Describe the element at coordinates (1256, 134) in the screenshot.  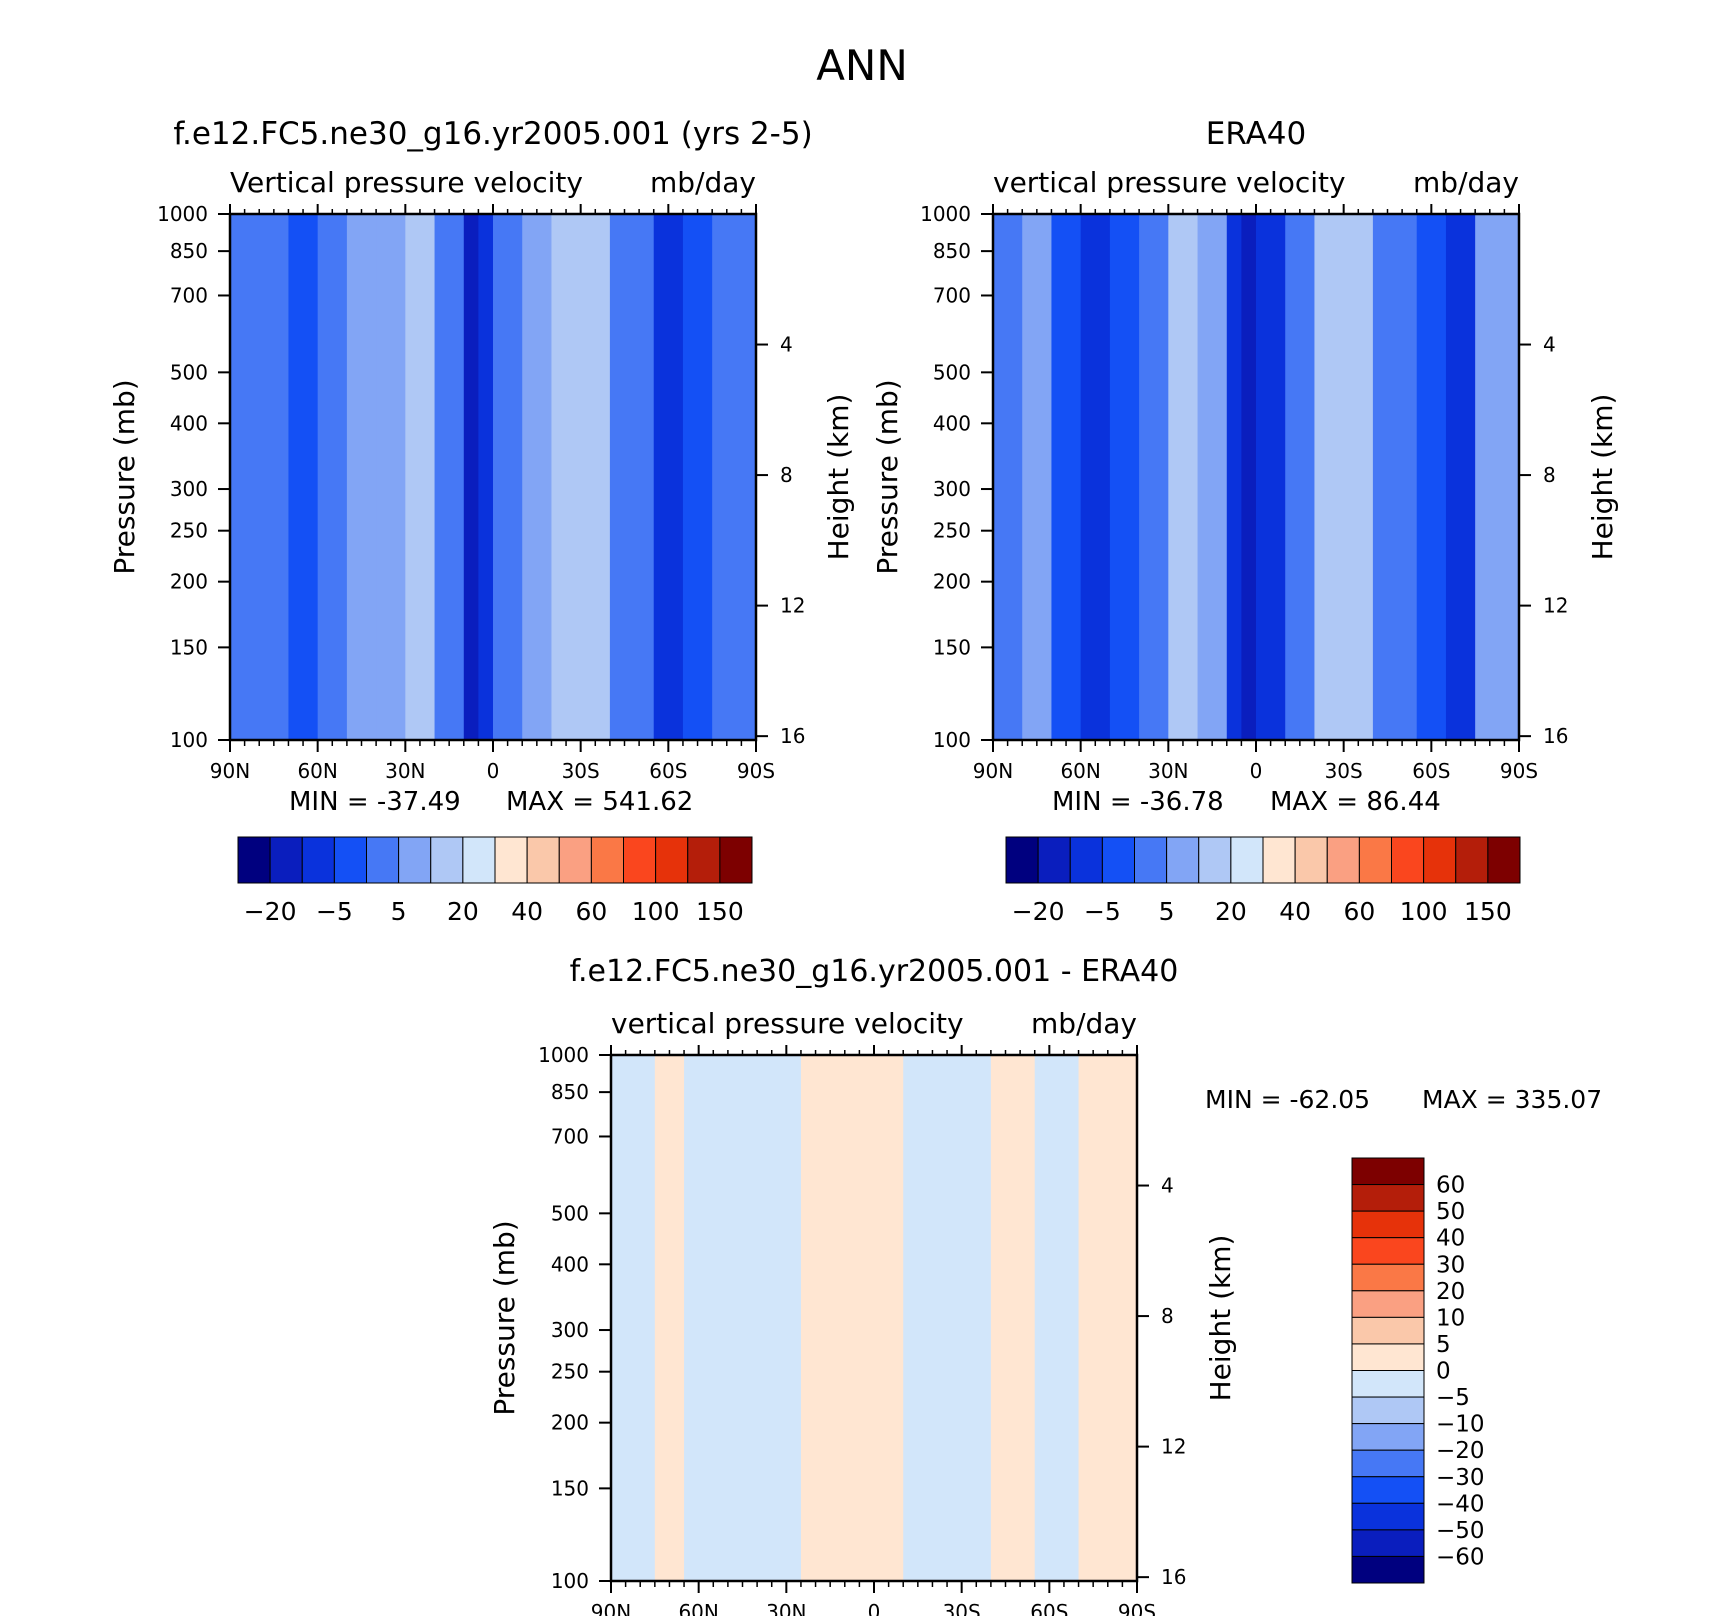
I see `panel-obs-title: ERA40` at that location.